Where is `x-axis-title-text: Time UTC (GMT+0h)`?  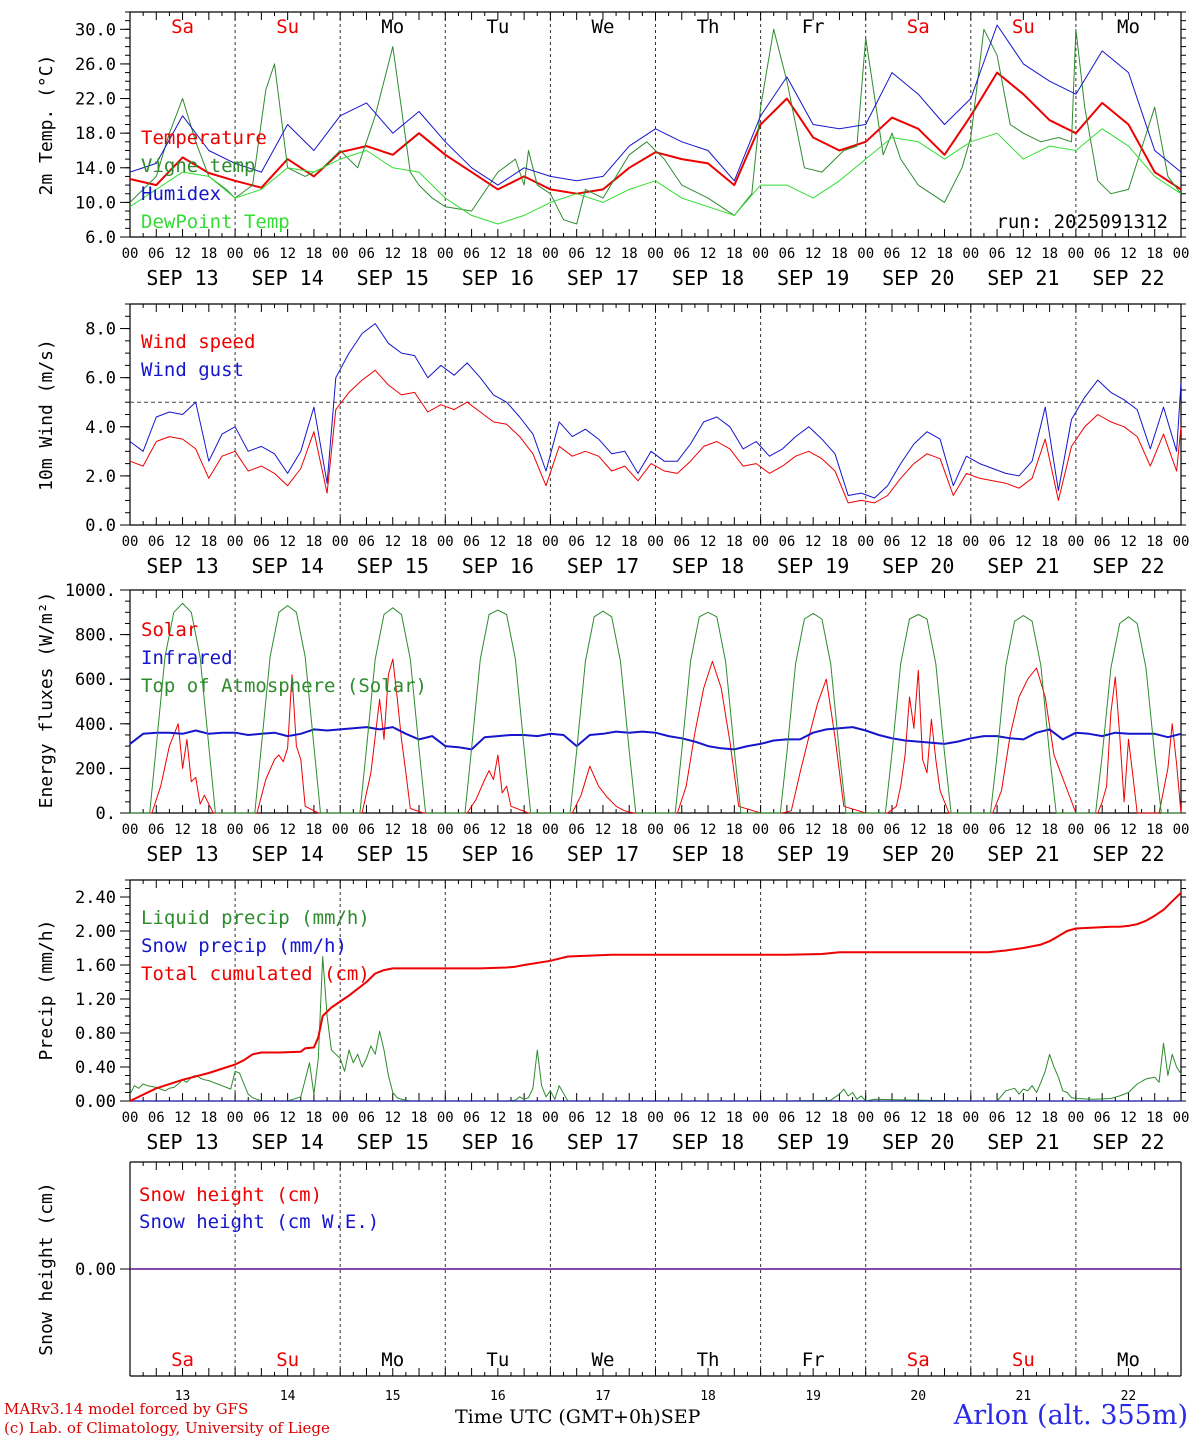 x-axis-title-text: Time UTC (GMT+0h) is located at coordinates (558, 1417).